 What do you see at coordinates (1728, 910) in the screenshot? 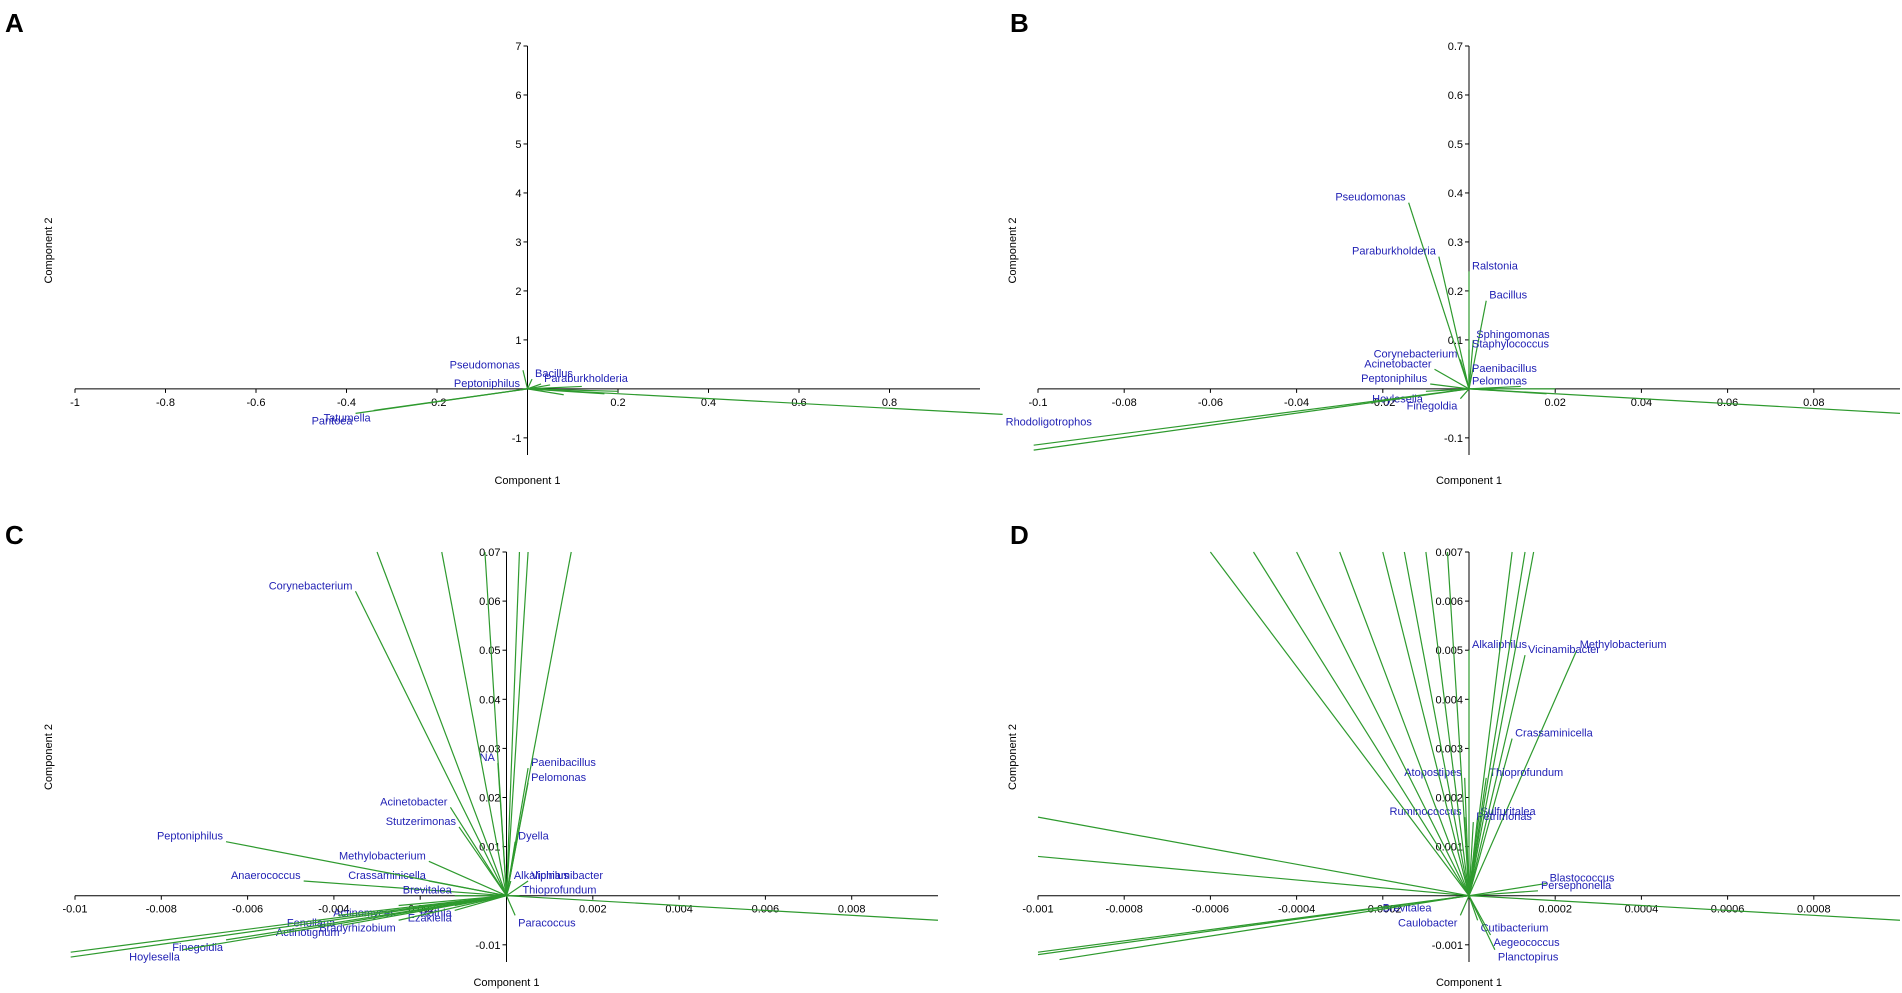
I see `x-tick-label: 0.0006` at bounding box center [1728, 910].